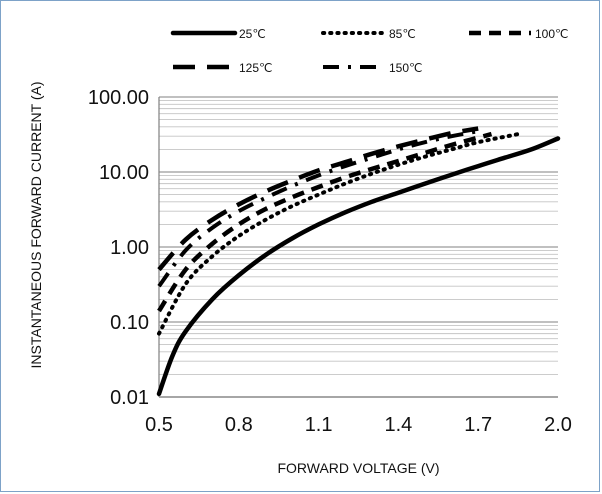 The image size is (602, 494). Describe the element at coordinates (159, 425) in the screenshot. I see `x-tick-label: 0.5` at that location.